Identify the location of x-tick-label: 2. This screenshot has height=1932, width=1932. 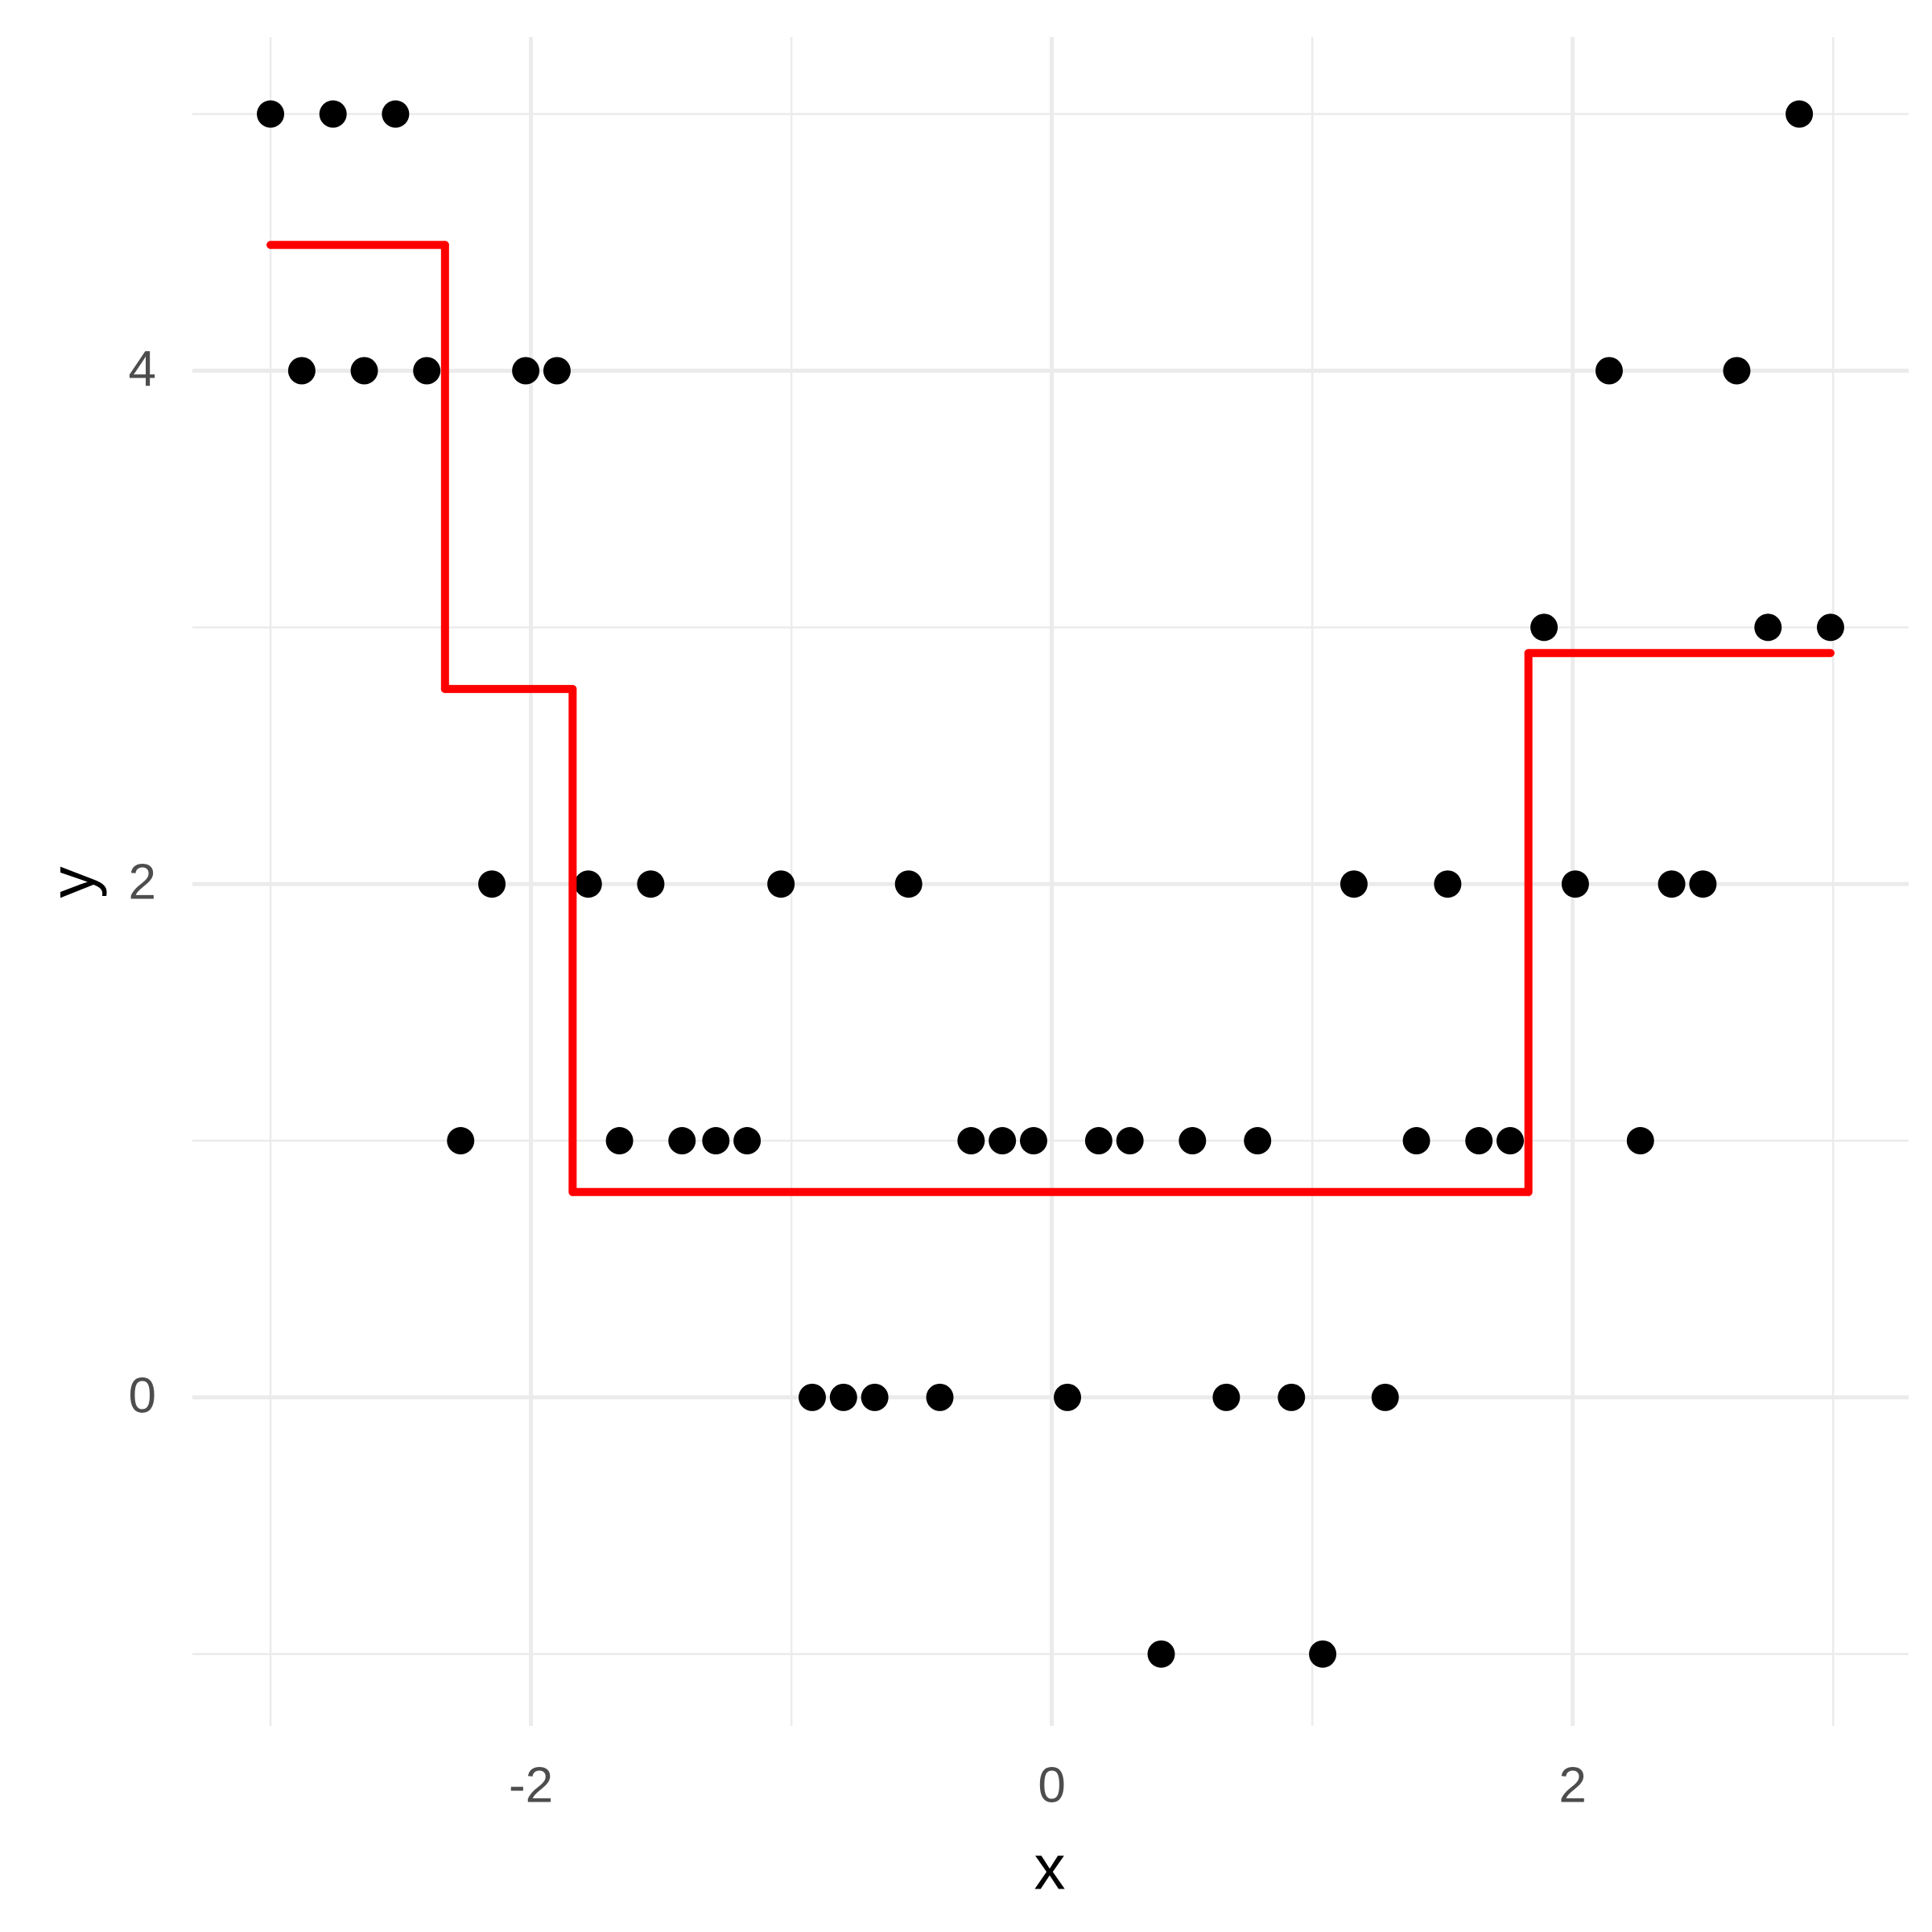
(1572, 1785).